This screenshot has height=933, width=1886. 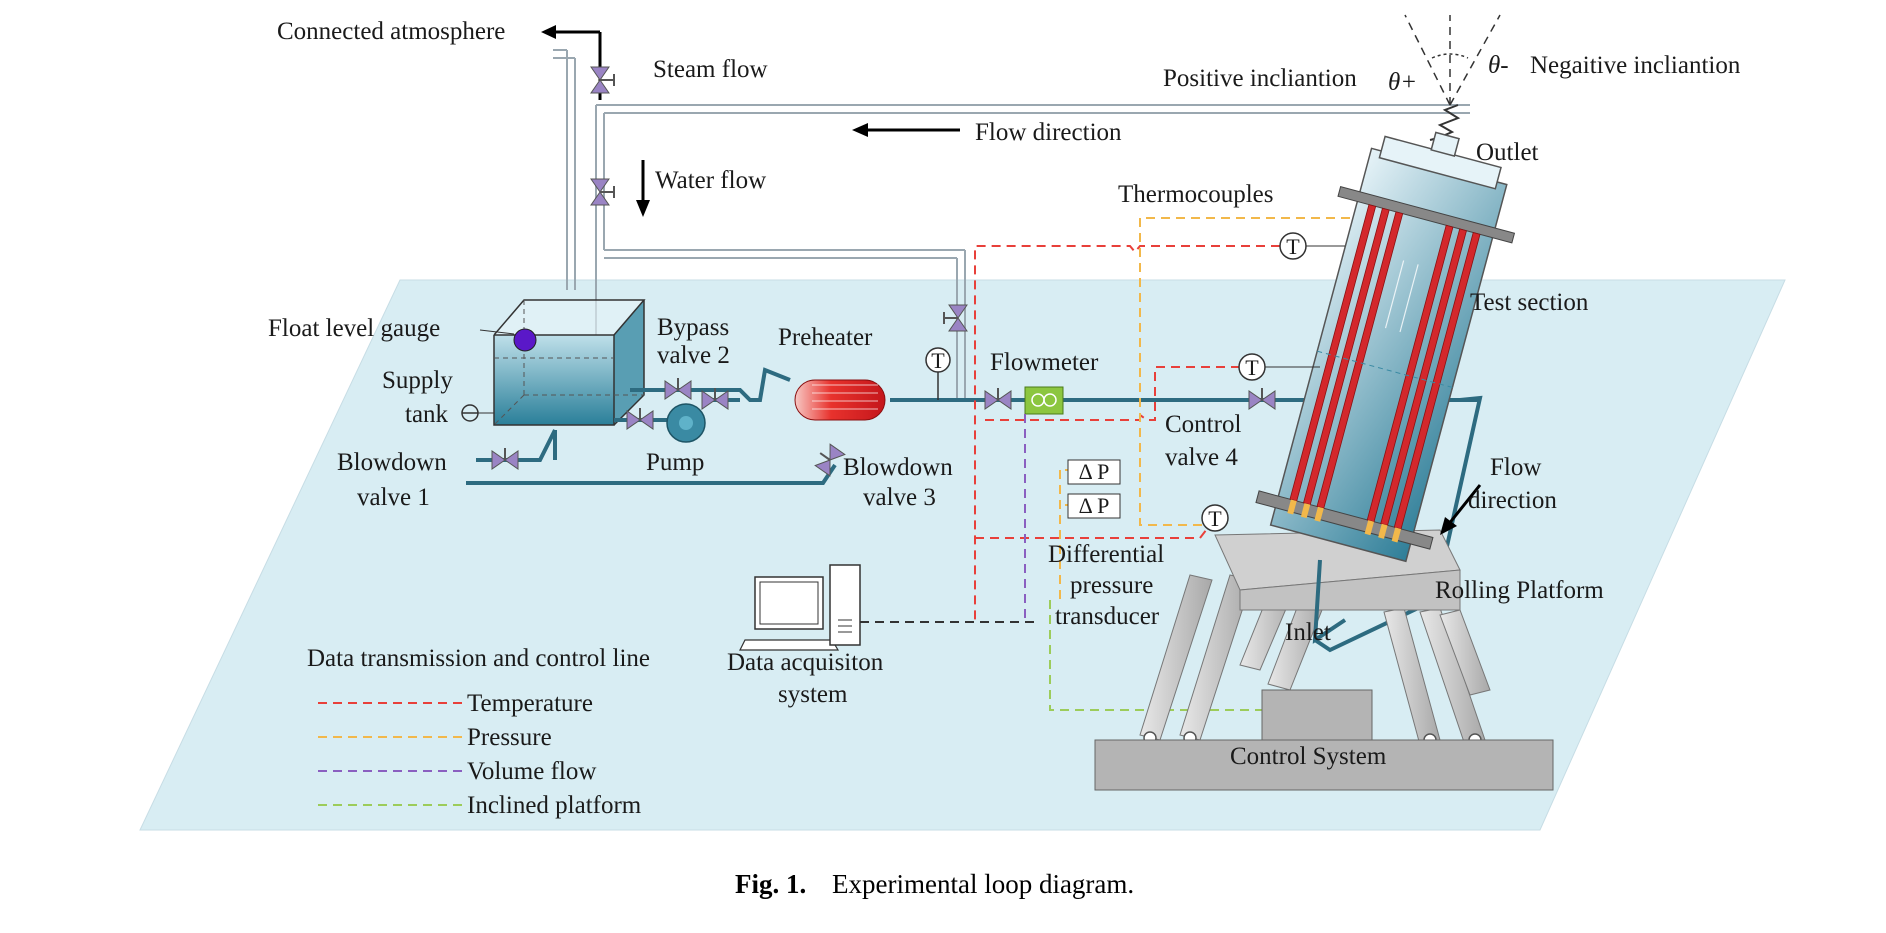 I want to click on legend-label-temperature: Temperature, so click(x=530, y=703).